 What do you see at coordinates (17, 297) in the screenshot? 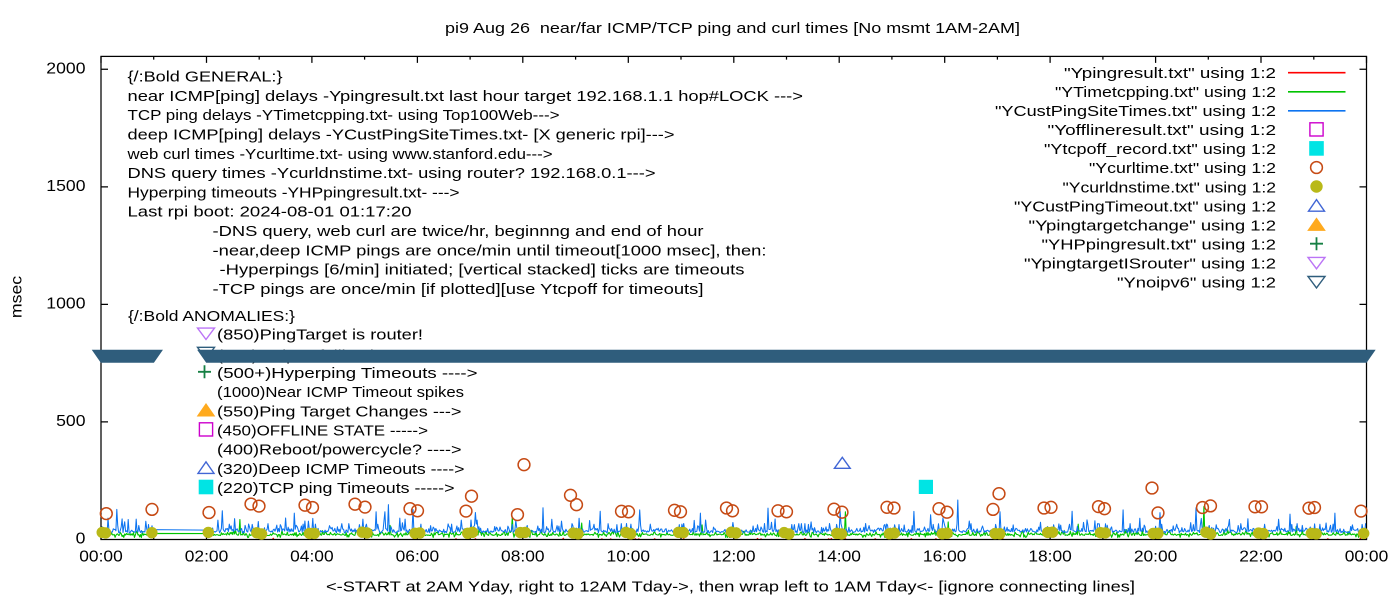
I see `svg-text: msec` at bounding box center [17, 297].